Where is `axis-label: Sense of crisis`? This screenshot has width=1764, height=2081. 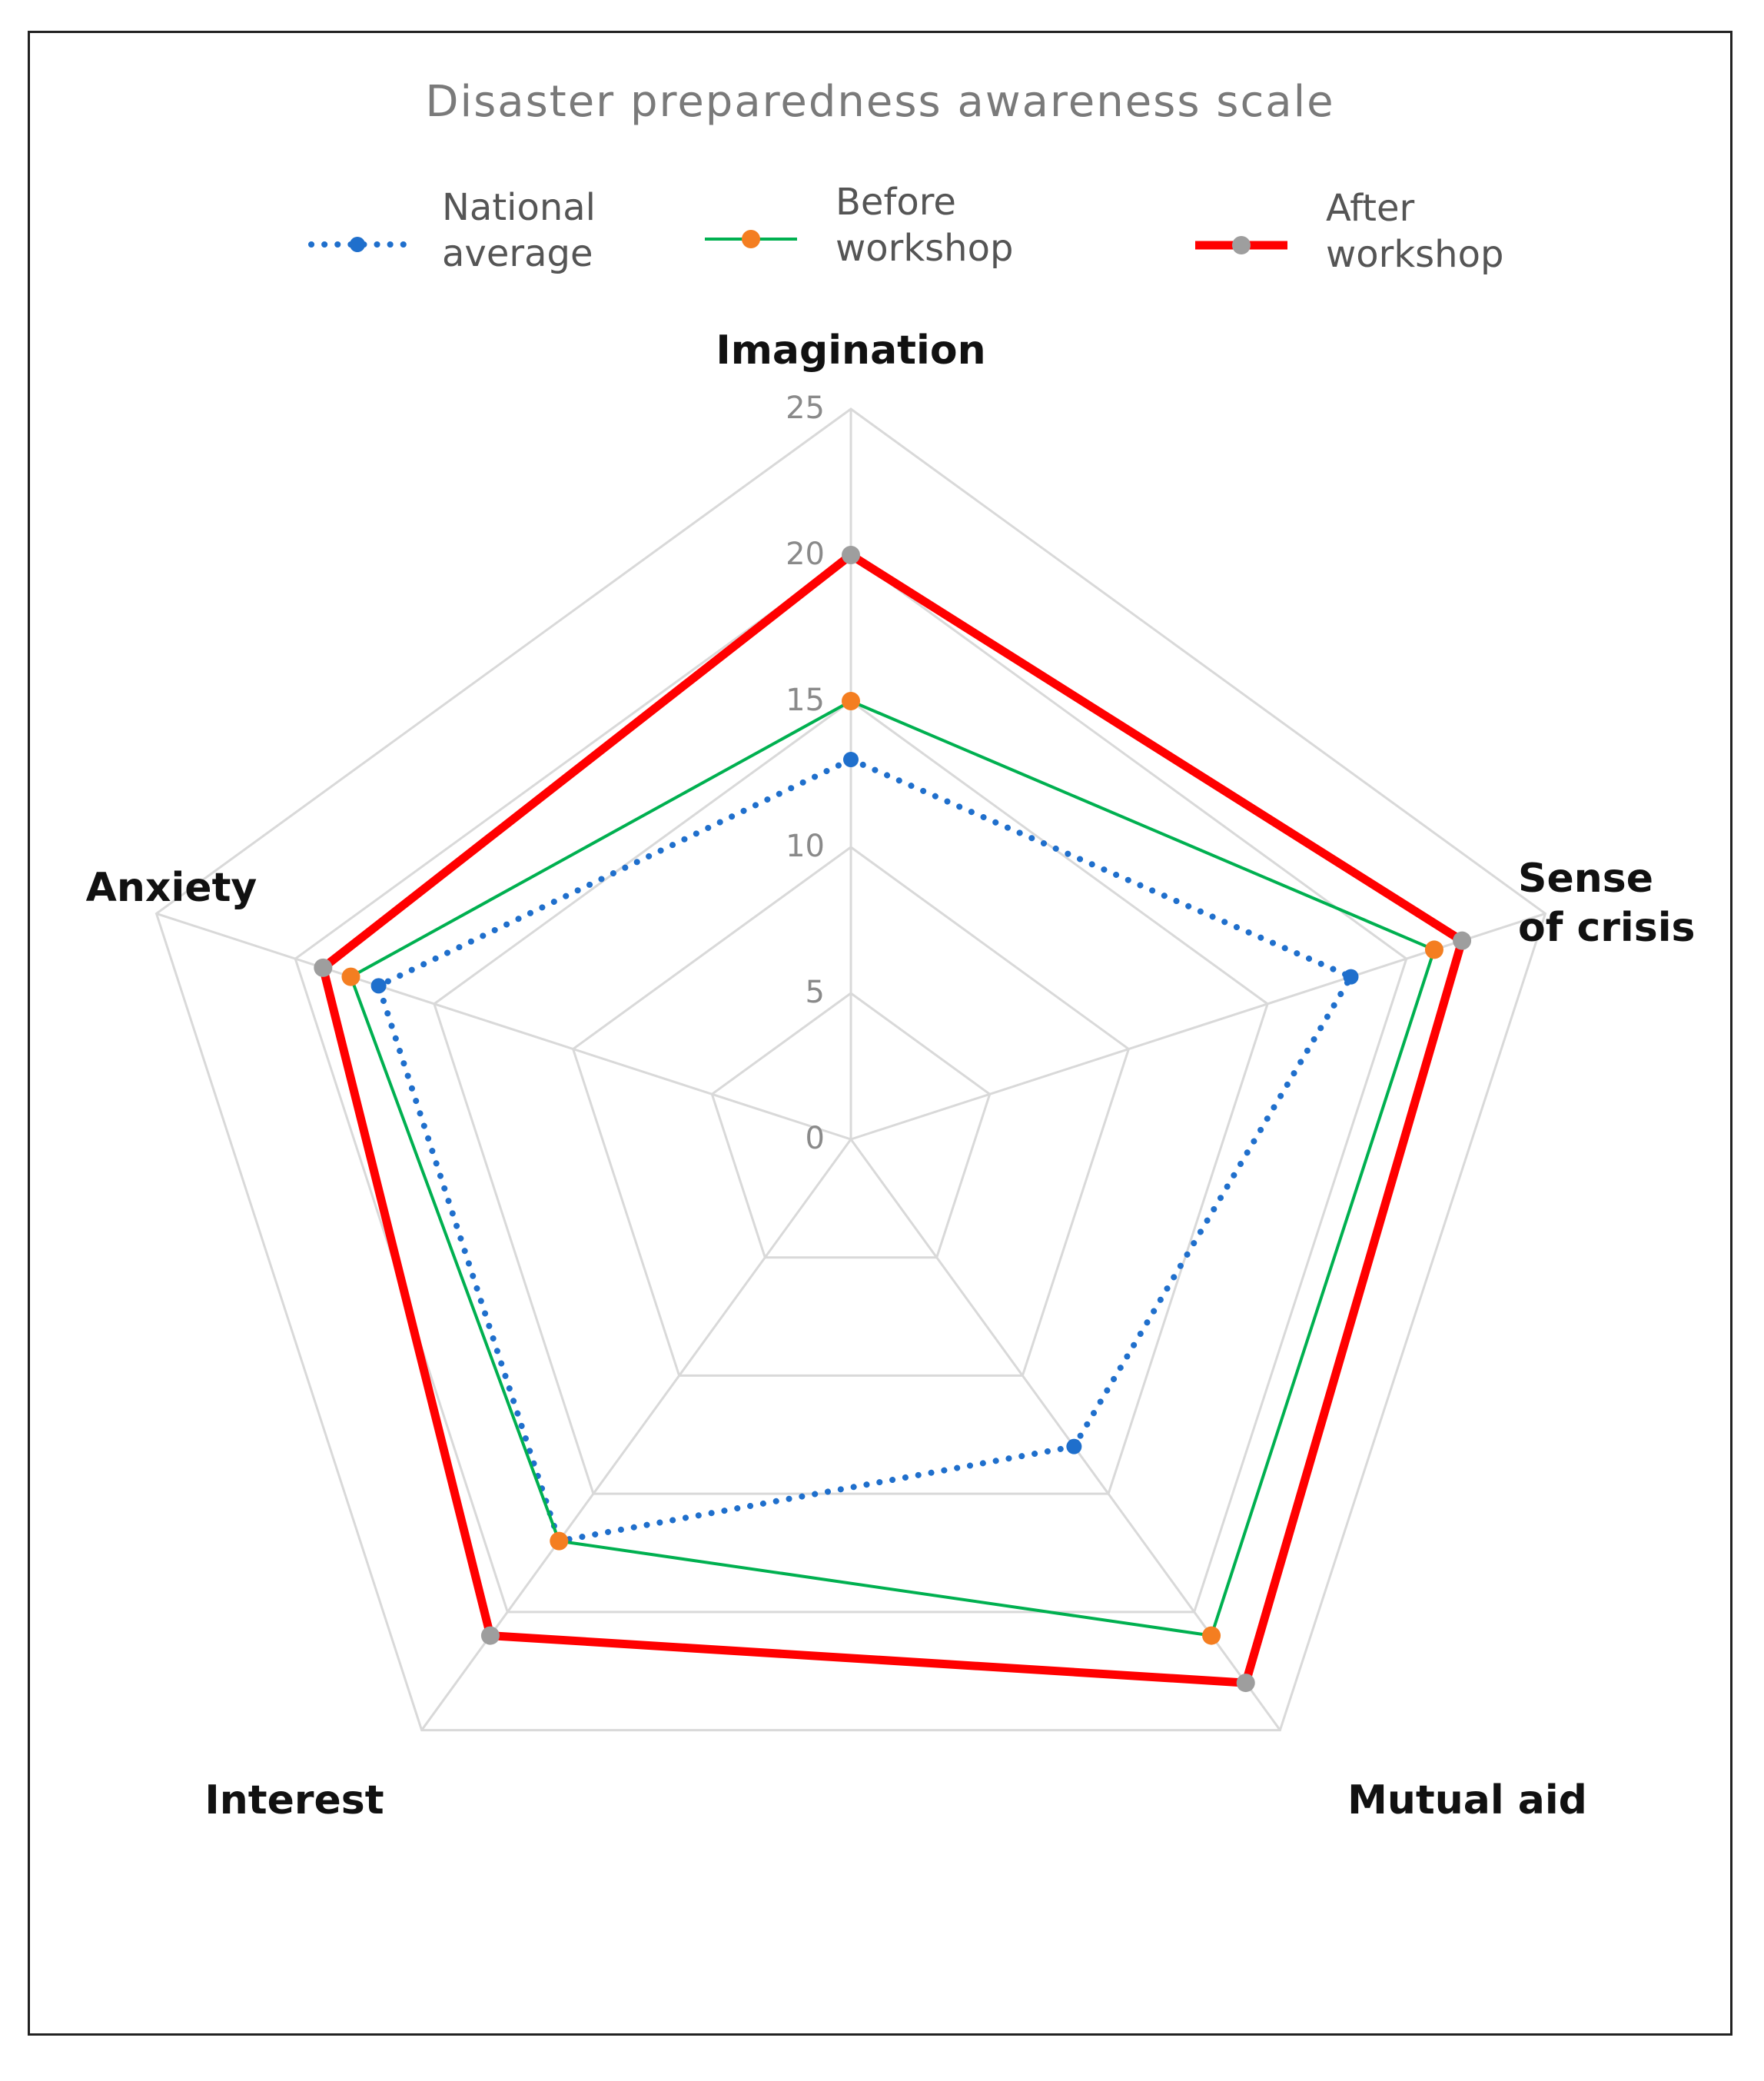
axis-label: Sense of crisis is located at coordinates (1607, 903).